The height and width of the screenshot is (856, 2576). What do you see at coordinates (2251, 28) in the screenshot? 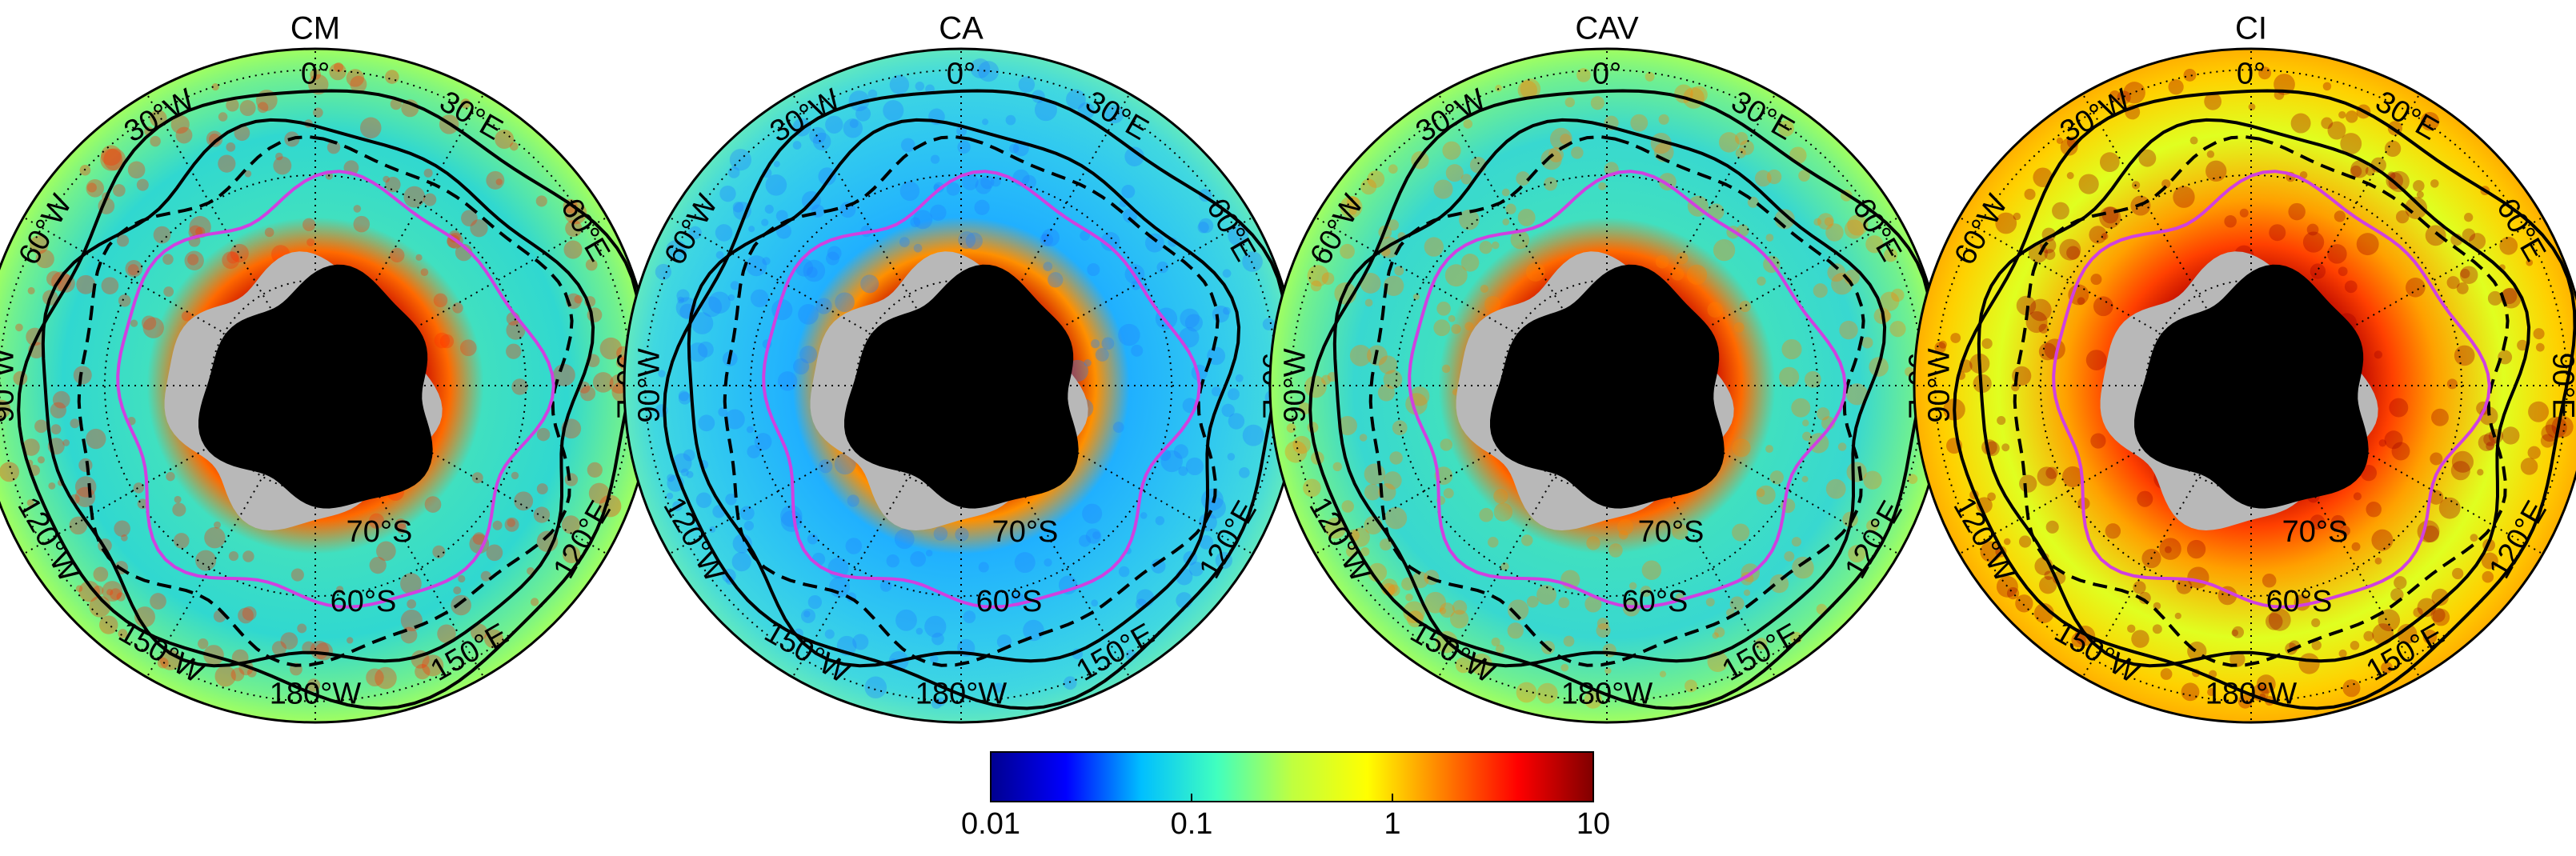
I see `panel-title: CI` at bounding box center [2251, 28].